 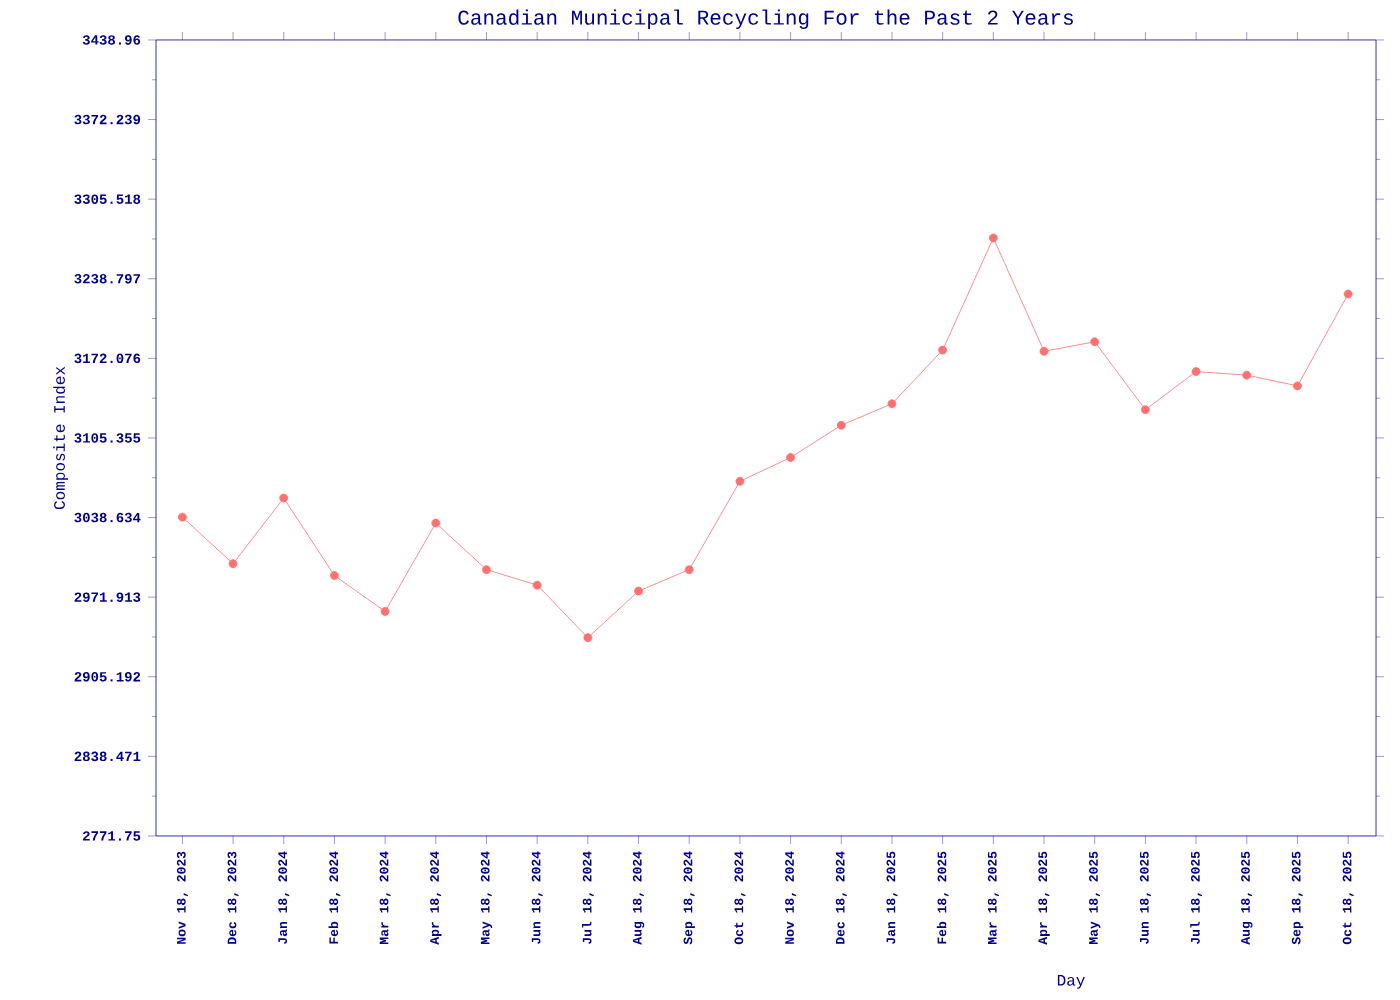 What do you see at coordinates (1071, 982) in the screenshot?
I see `x-axis-title: Day` at bounding box center [1071, 982].